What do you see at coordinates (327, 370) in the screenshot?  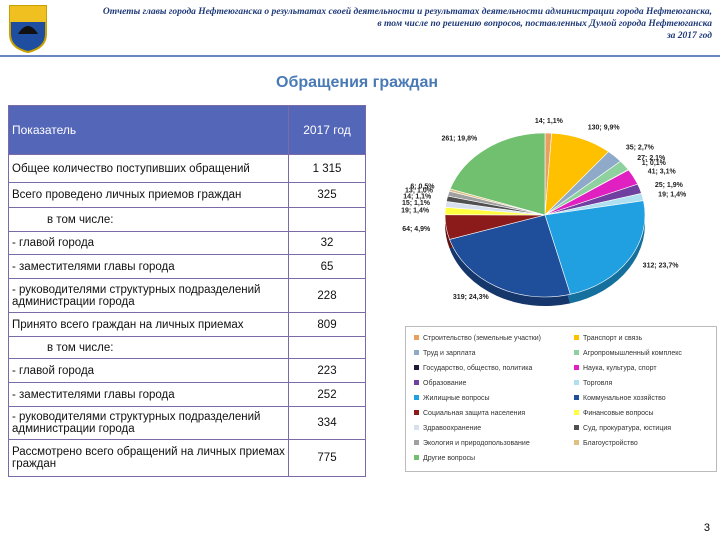 I see `row-value: 223` at bounding box center [327, 370].